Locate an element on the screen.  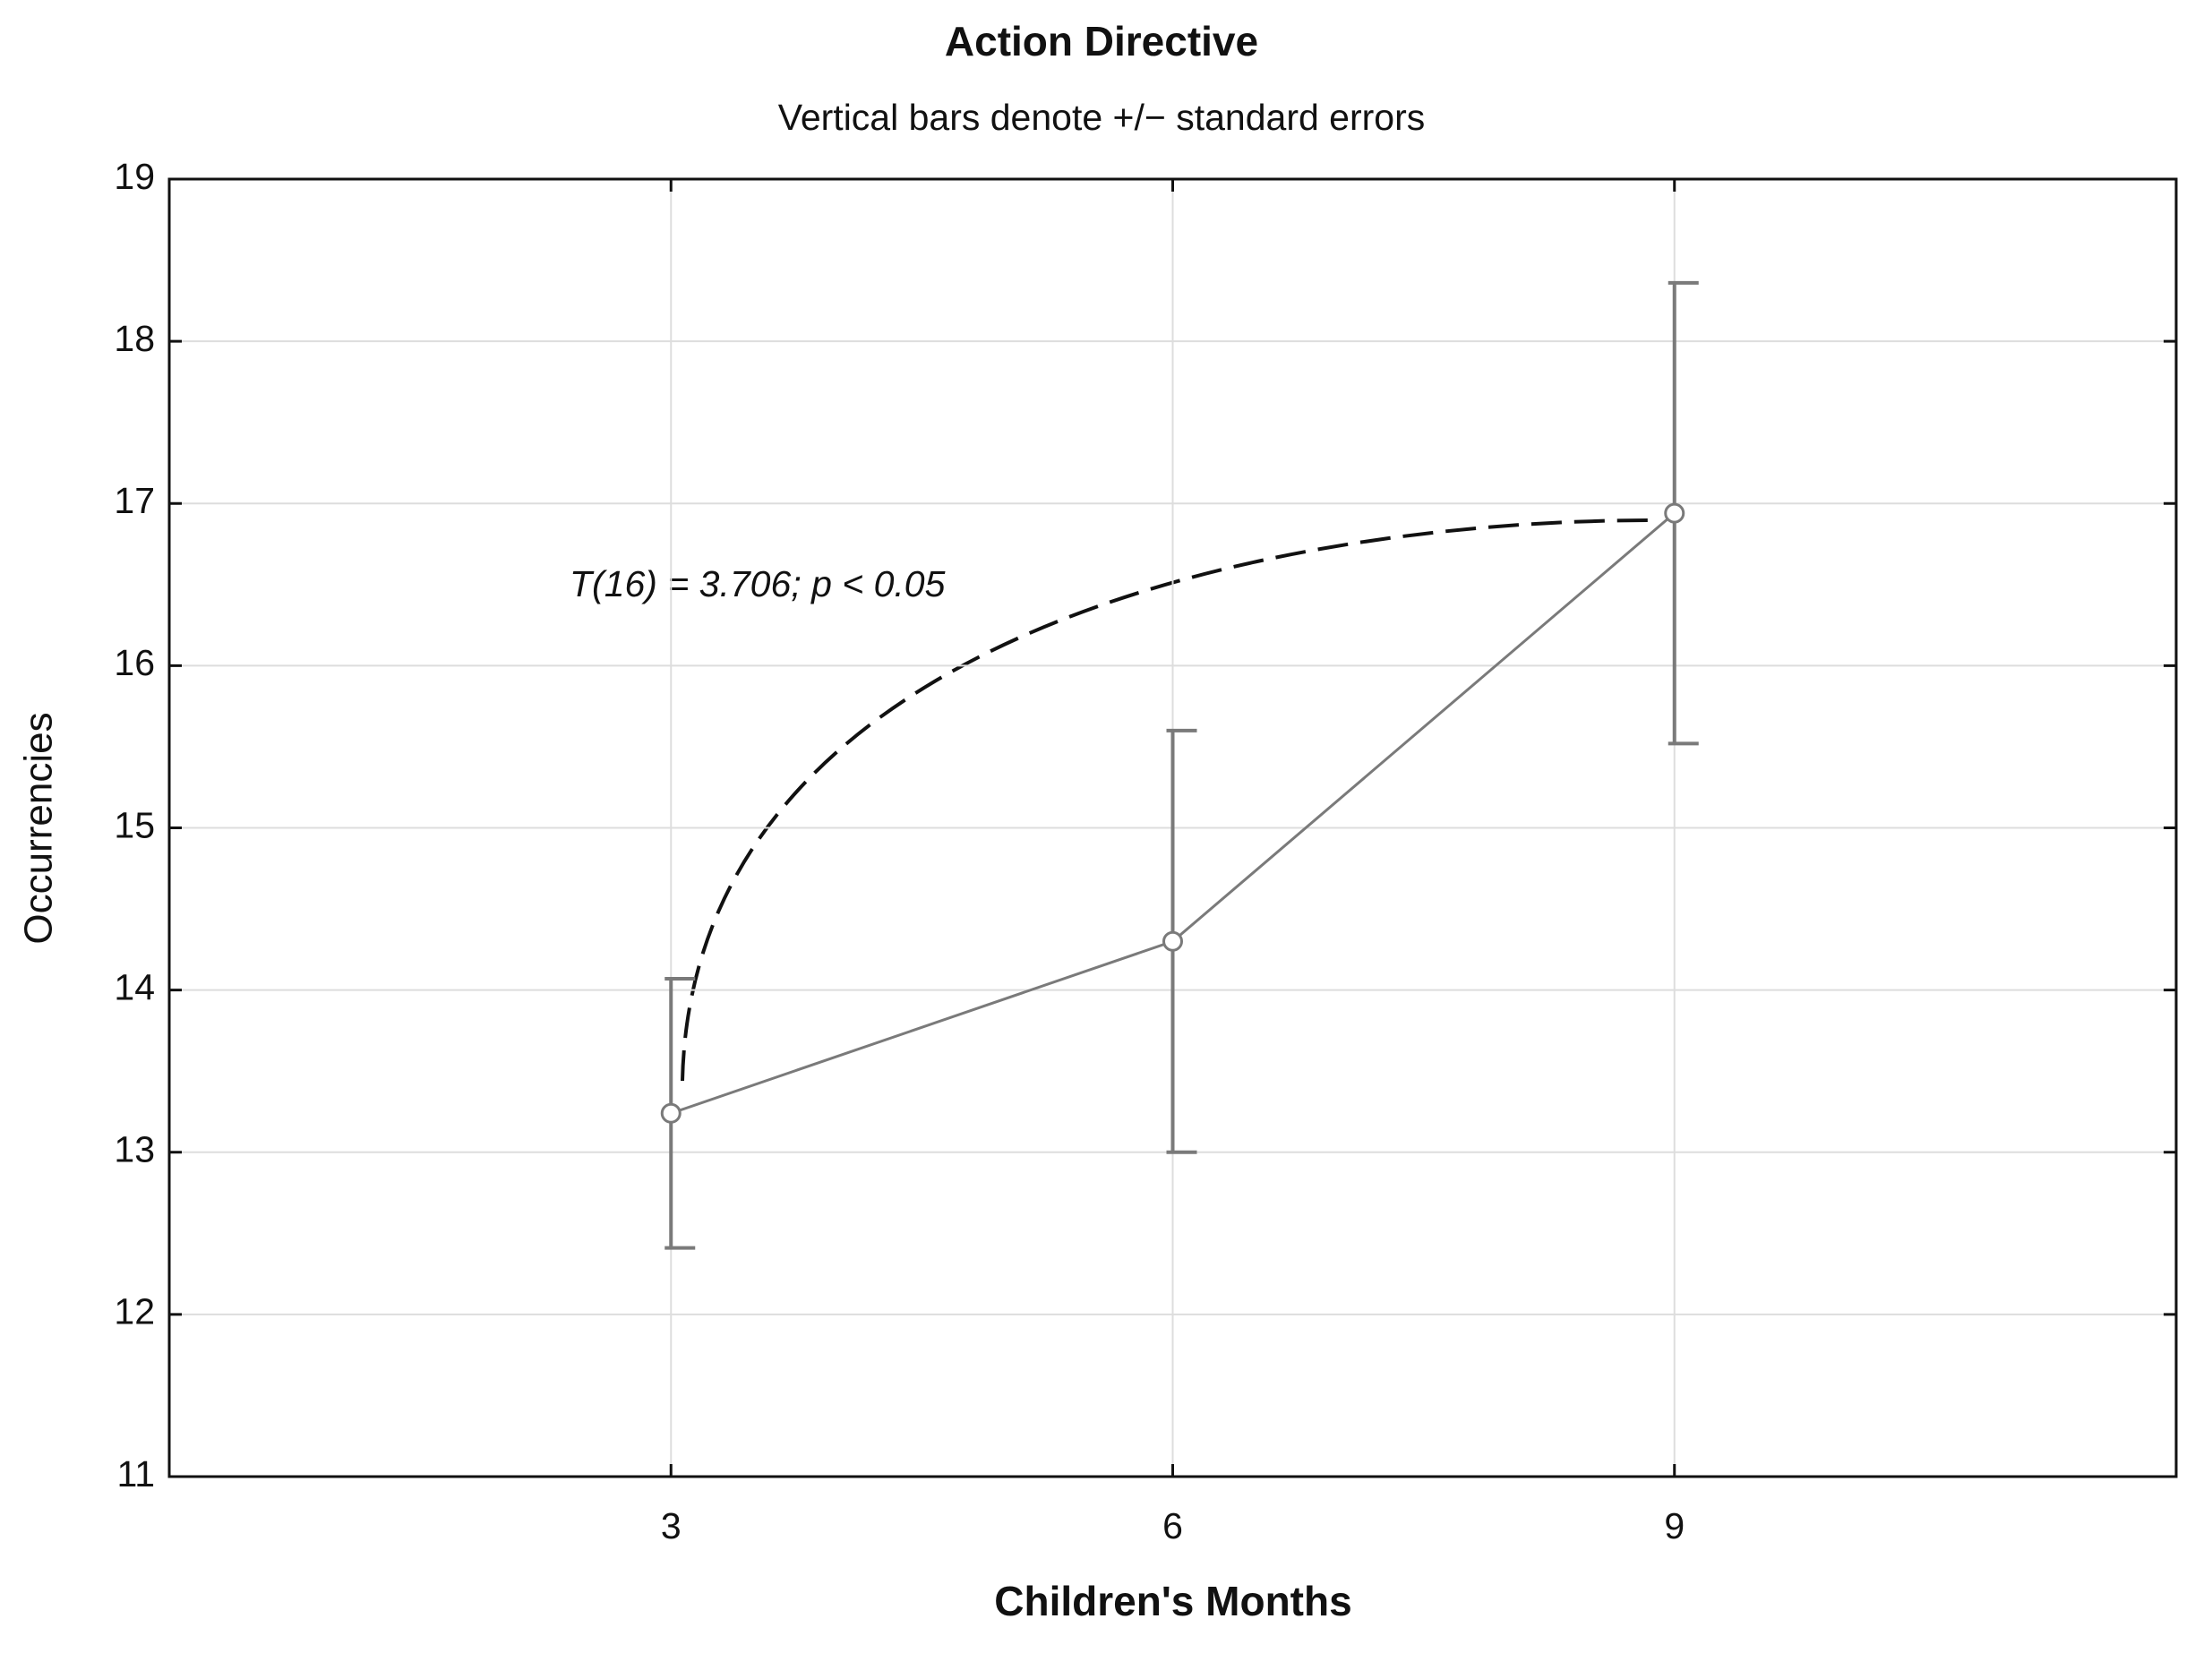
y-tick-label: 14 is located at coordinates (134, 986).